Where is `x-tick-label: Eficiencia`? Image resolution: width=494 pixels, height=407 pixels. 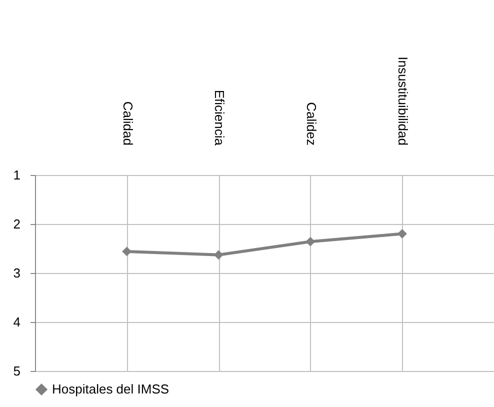 x-tick-label: Eficiencia is located at coordinates (220, 118).